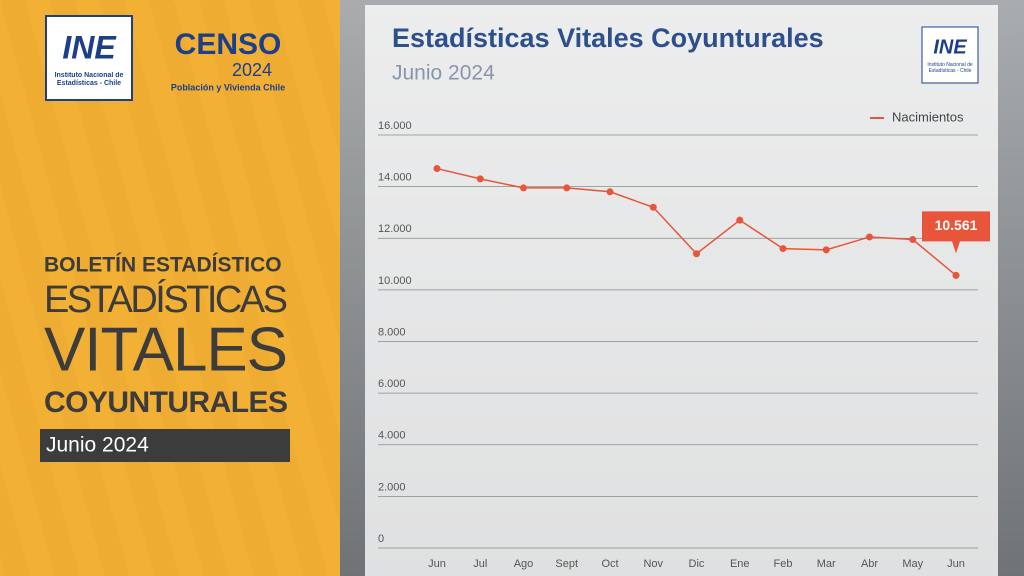 The image size is (1024, 576). I want to click on x-tick-label: Sept, so click(566, 564).